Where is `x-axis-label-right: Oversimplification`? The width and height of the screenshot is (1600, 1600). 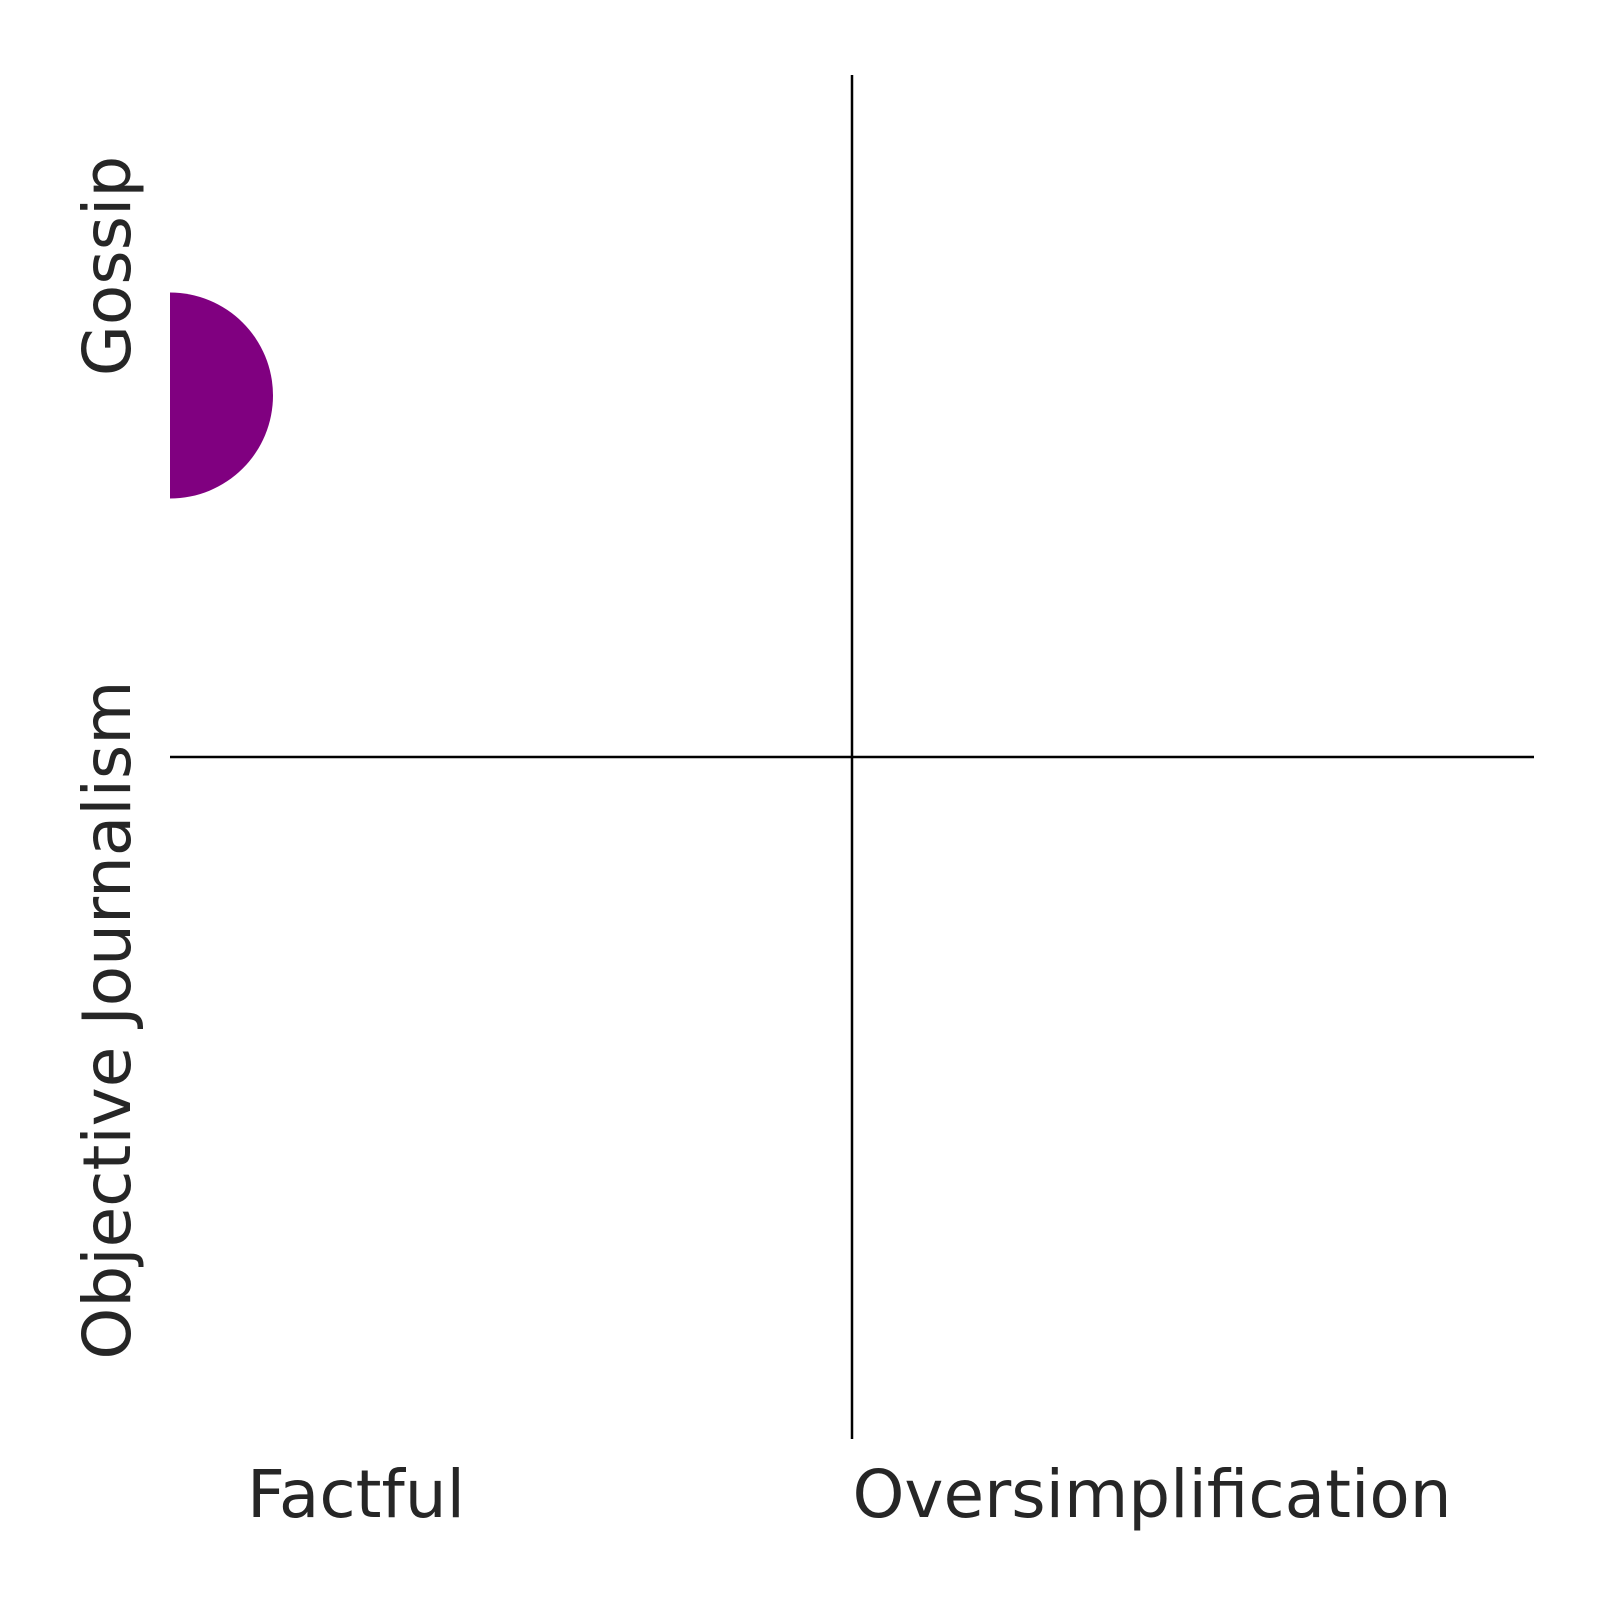
x-axis-label-right: Oversimplification is located at coordinates (1151, 1494).